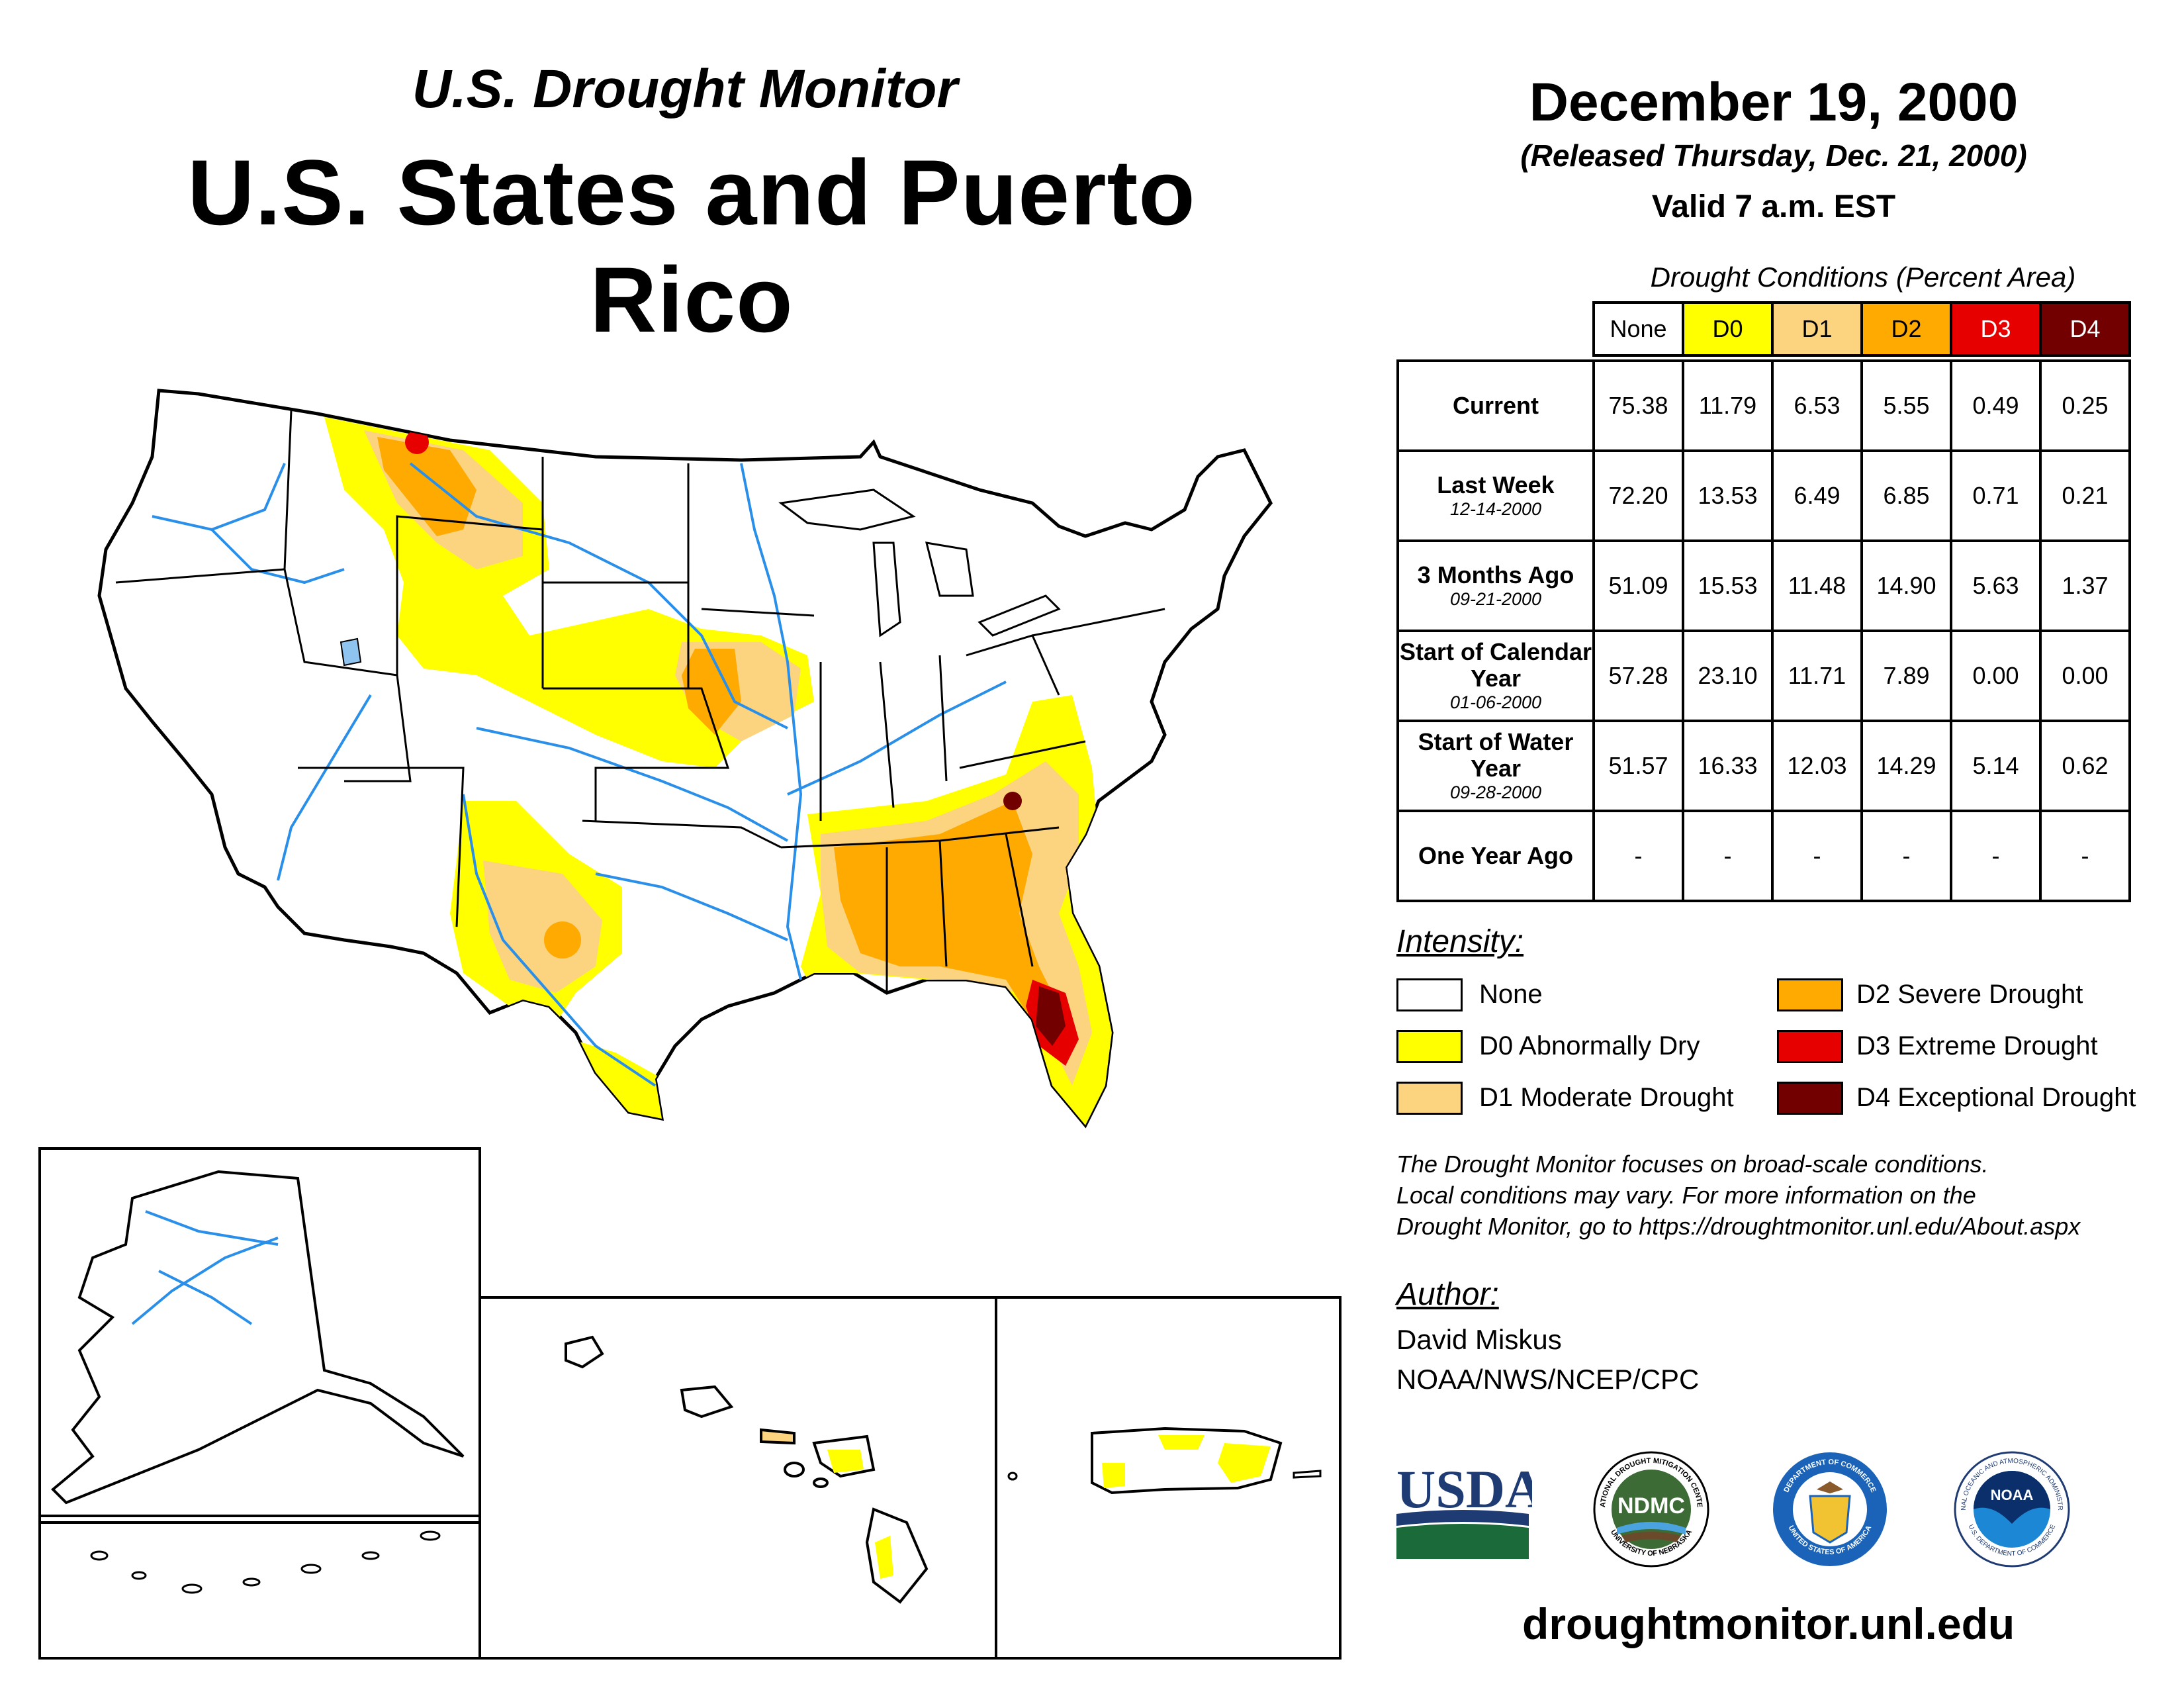  I want to click on legend-swatch-d2, so click(1810, 994).